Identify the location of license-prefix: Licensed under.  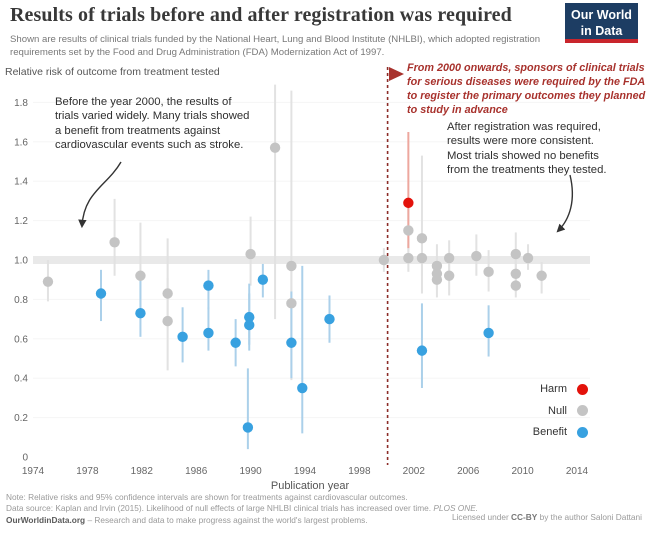
(481, 517).